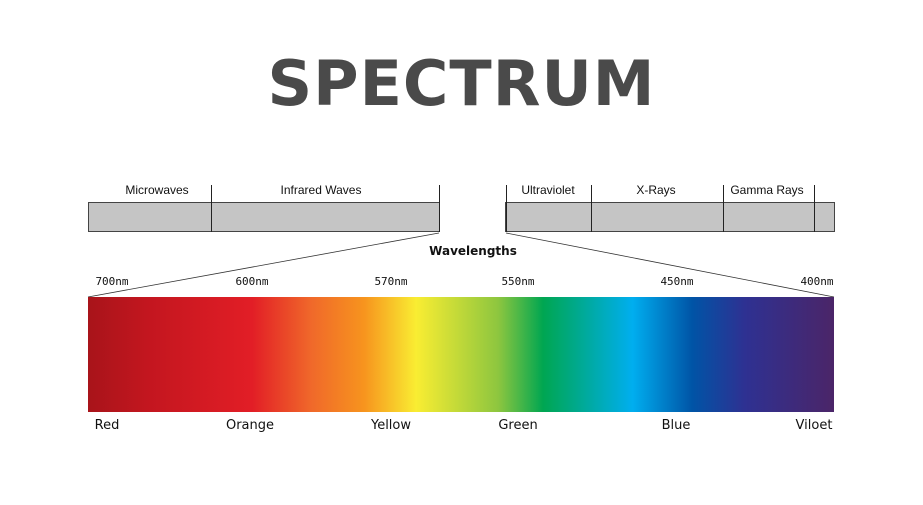 This screenshot has width=923, height=505. Describe the element at coordinates (461, 83) in the screenshot. I see `page-title: SPECTRUM` at that location.